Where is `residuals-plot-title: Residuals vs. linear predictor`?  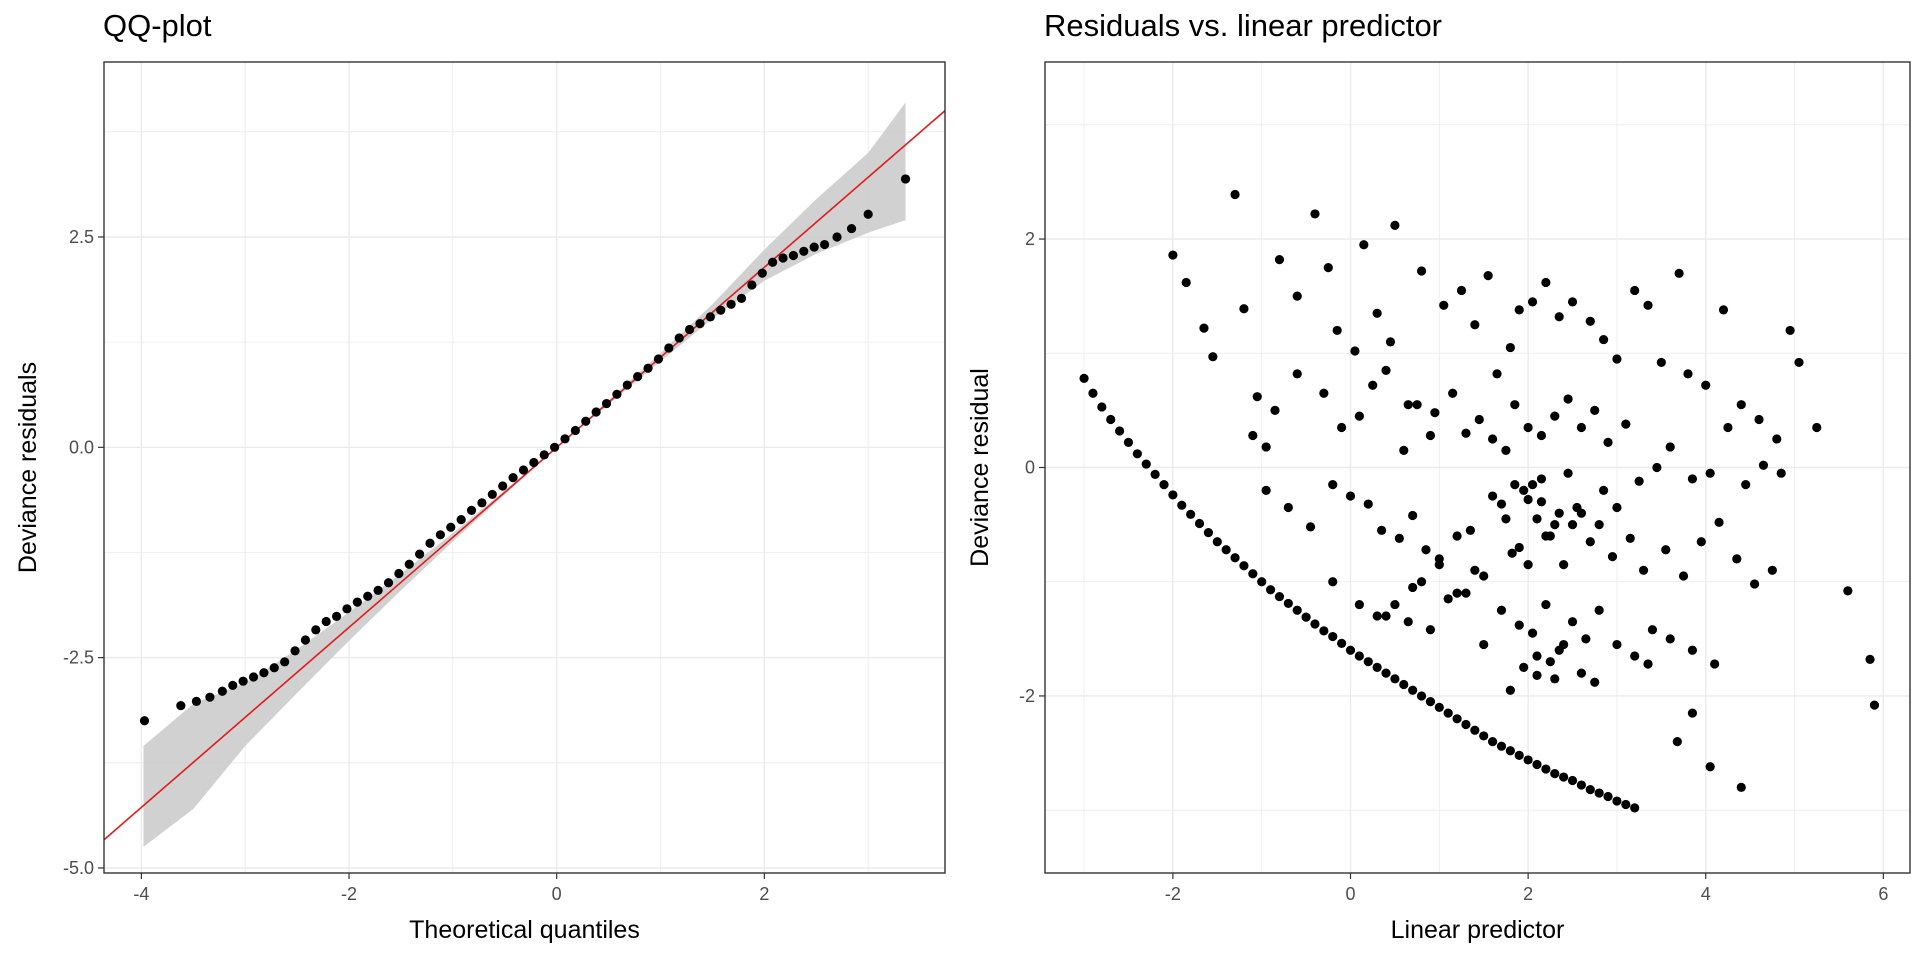 residuals-plot-title: Residuals vs. linear predictor is located at coordinates (1243, 25).